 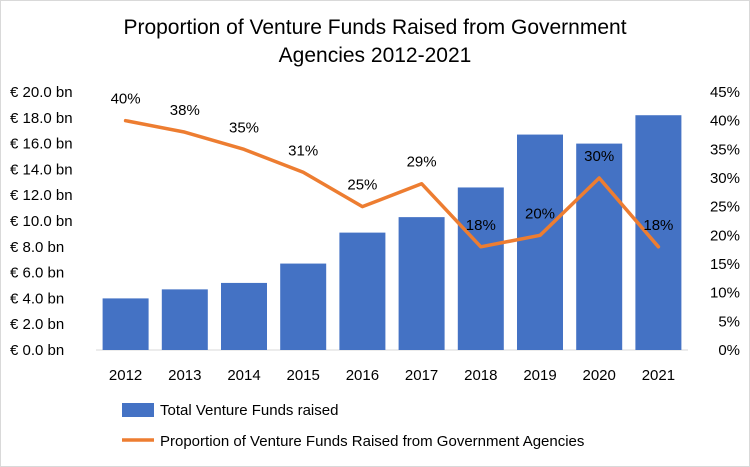 What do you see at coordinates (37, 273) in the screenshot?
I see `left-tick-label: € 6.0 bn` at bounding box center [37, 273].